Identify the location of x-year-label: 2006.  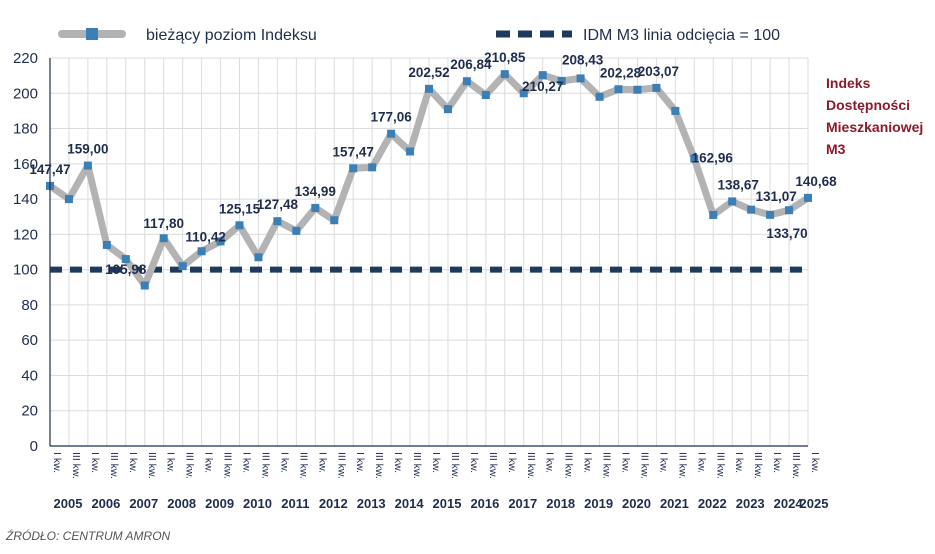
(105, 503).